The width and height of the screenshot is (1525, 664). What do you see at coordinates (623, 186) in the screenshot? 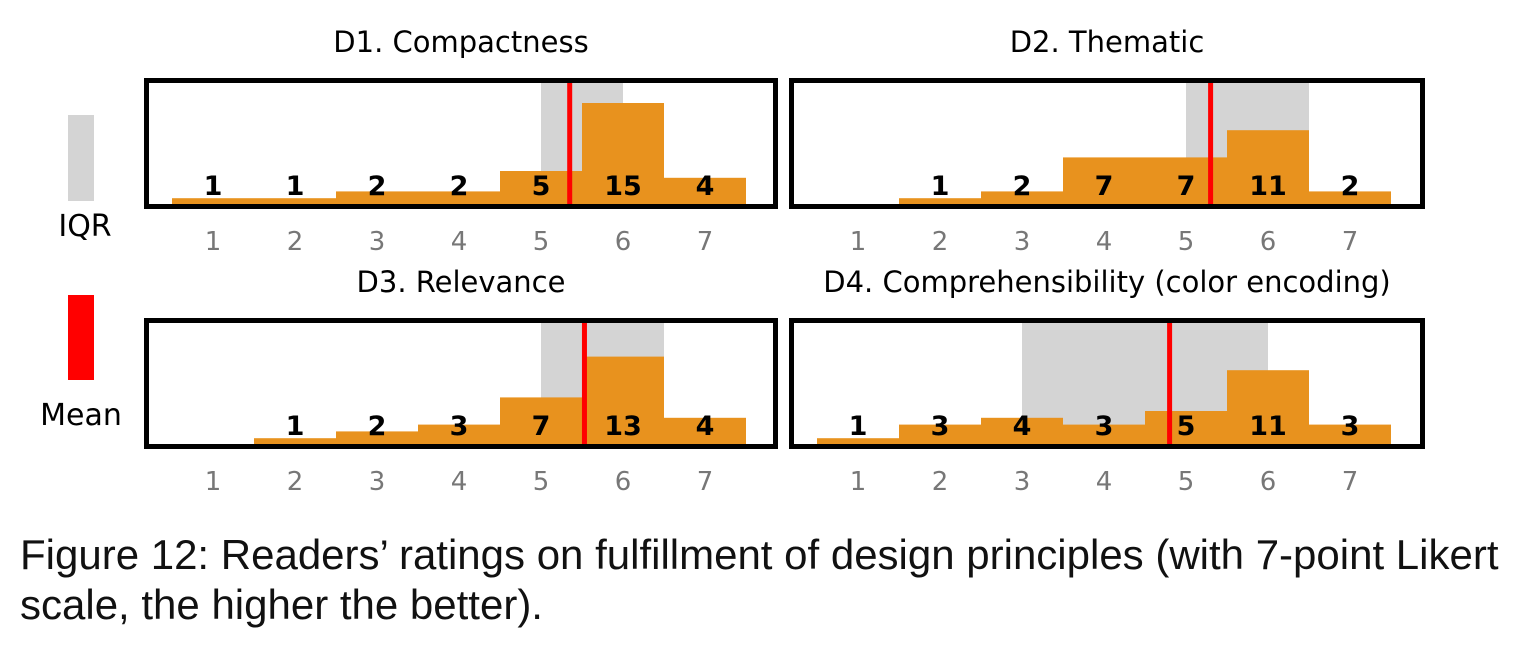
I see `data-label: 15` at bounding box center [623, 186].